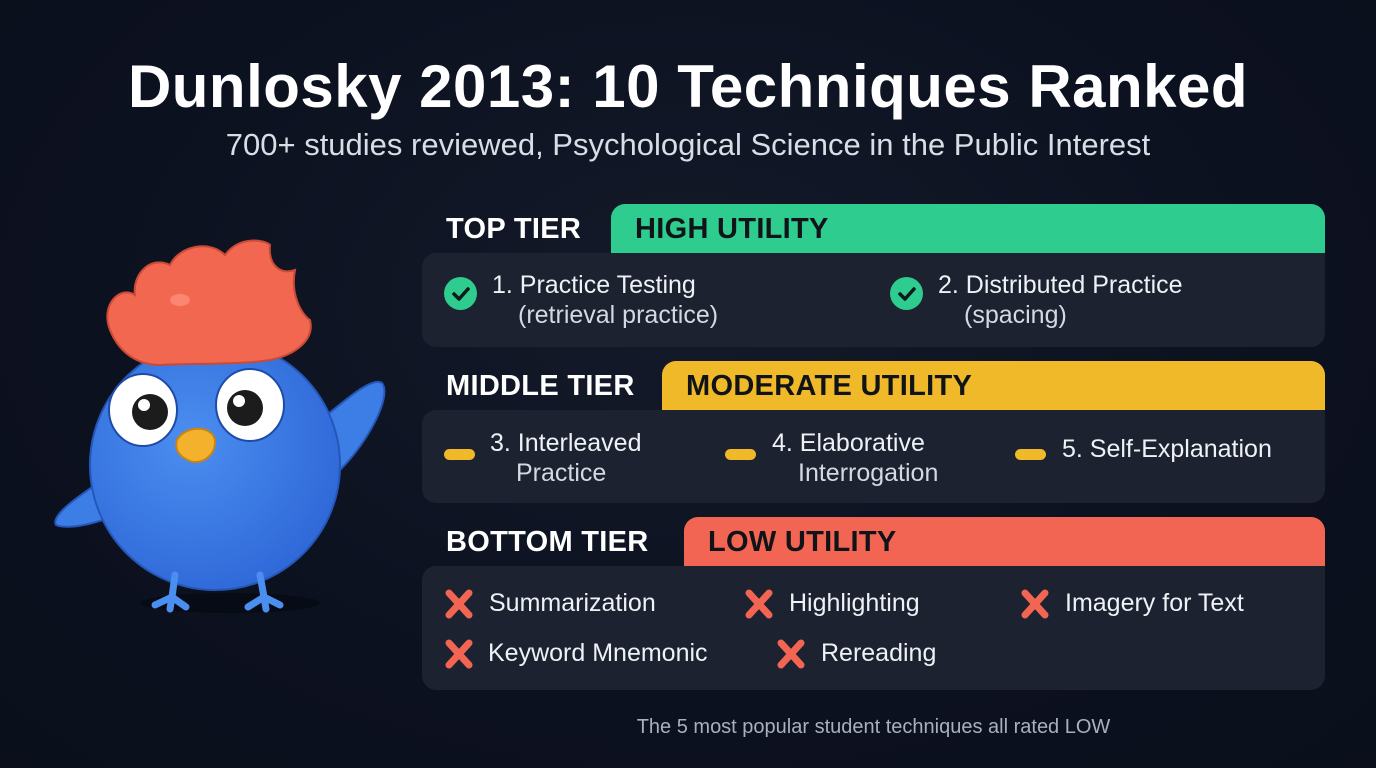  I want to click on blue-bird-mascot-icon, so click(220, 426).